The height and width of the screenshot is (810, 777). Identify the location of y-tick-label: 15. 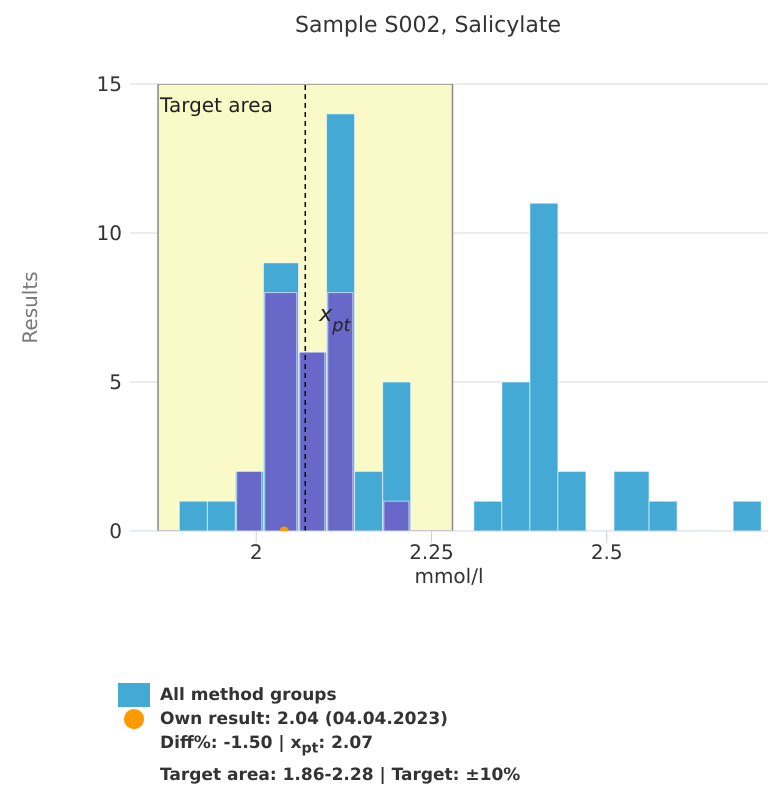
(109, 84).